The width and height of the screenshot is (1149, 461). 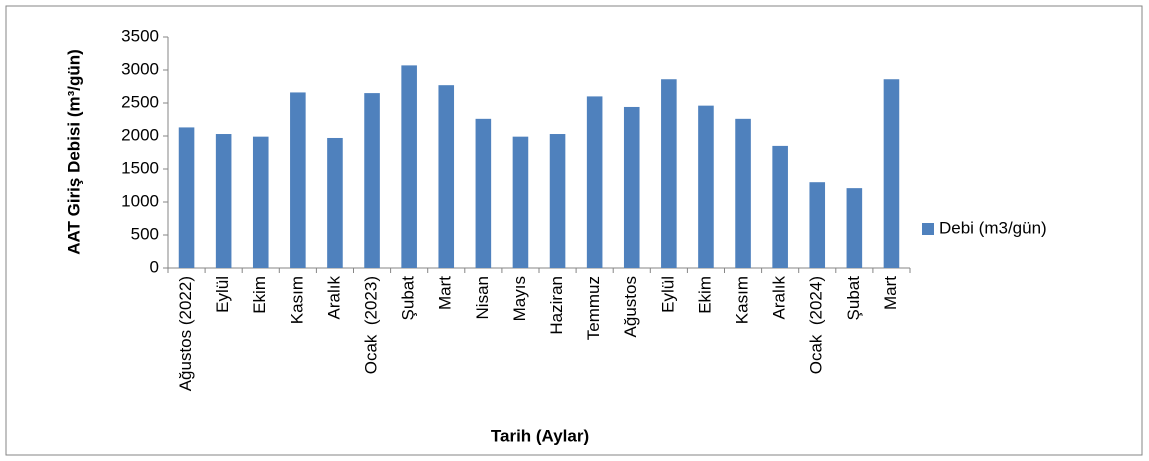 I want to click on x-tick-label: Ocak (2024), so click(x=816, y=325).